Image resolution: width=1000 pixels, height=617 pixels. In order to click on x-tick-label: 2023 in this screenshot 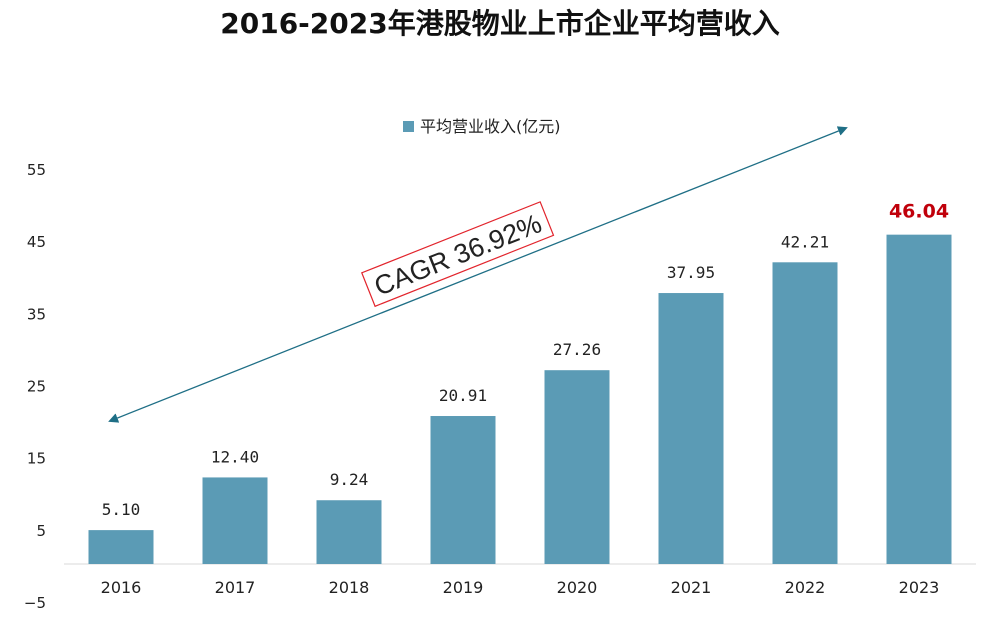, I will do `click(919, 587)`.